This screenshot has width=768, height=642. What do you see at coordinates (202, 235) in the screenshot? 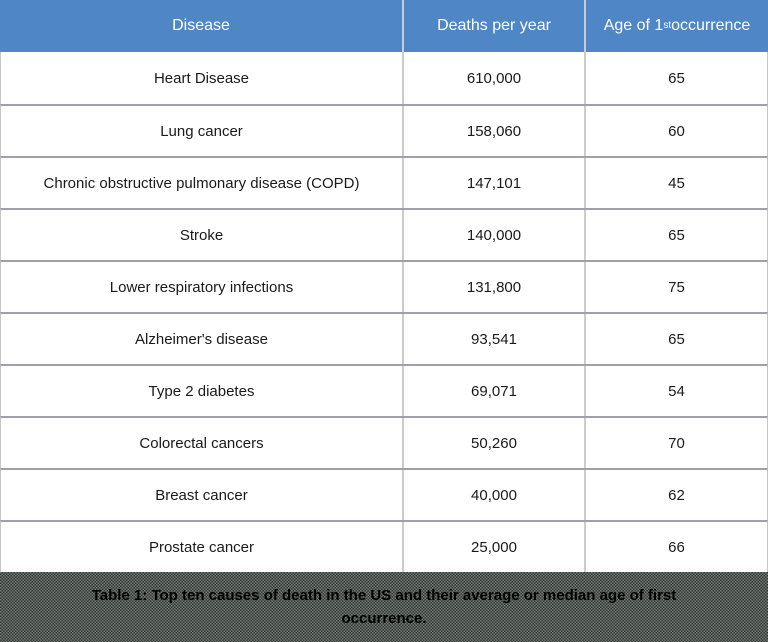
I see `cell-disease: Stroke` at bounding box center [202, 235].